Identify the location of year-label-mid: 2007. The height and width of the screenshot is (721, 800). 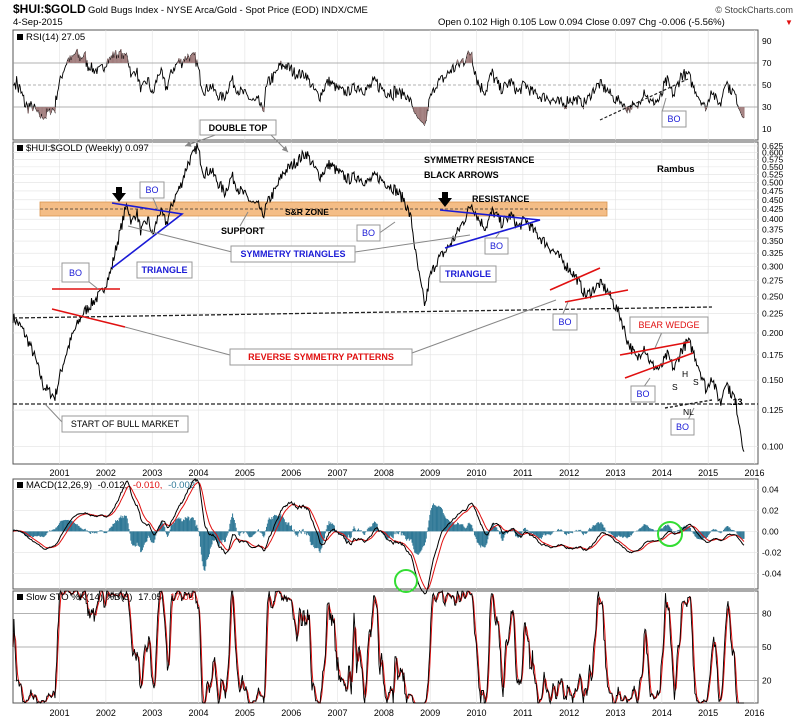
(338, 473).